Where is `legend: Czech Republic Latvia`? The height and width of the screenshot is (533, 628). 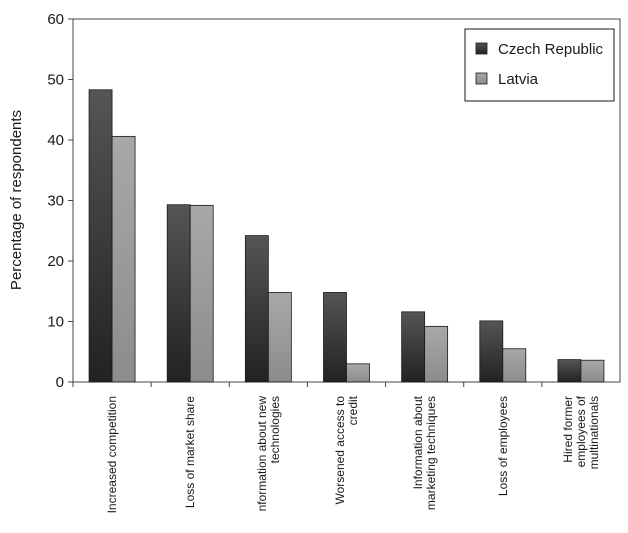
legend: Czech Republic Latvia is located at coordinates (539, 65).